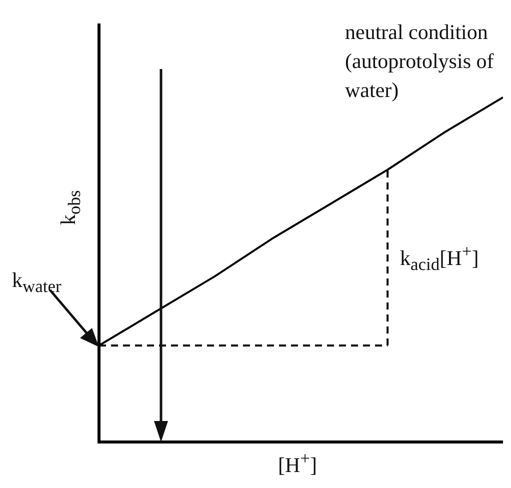  I want to click on annotation: k$_{acid}$[H$^{+}$], so click(439, 258).